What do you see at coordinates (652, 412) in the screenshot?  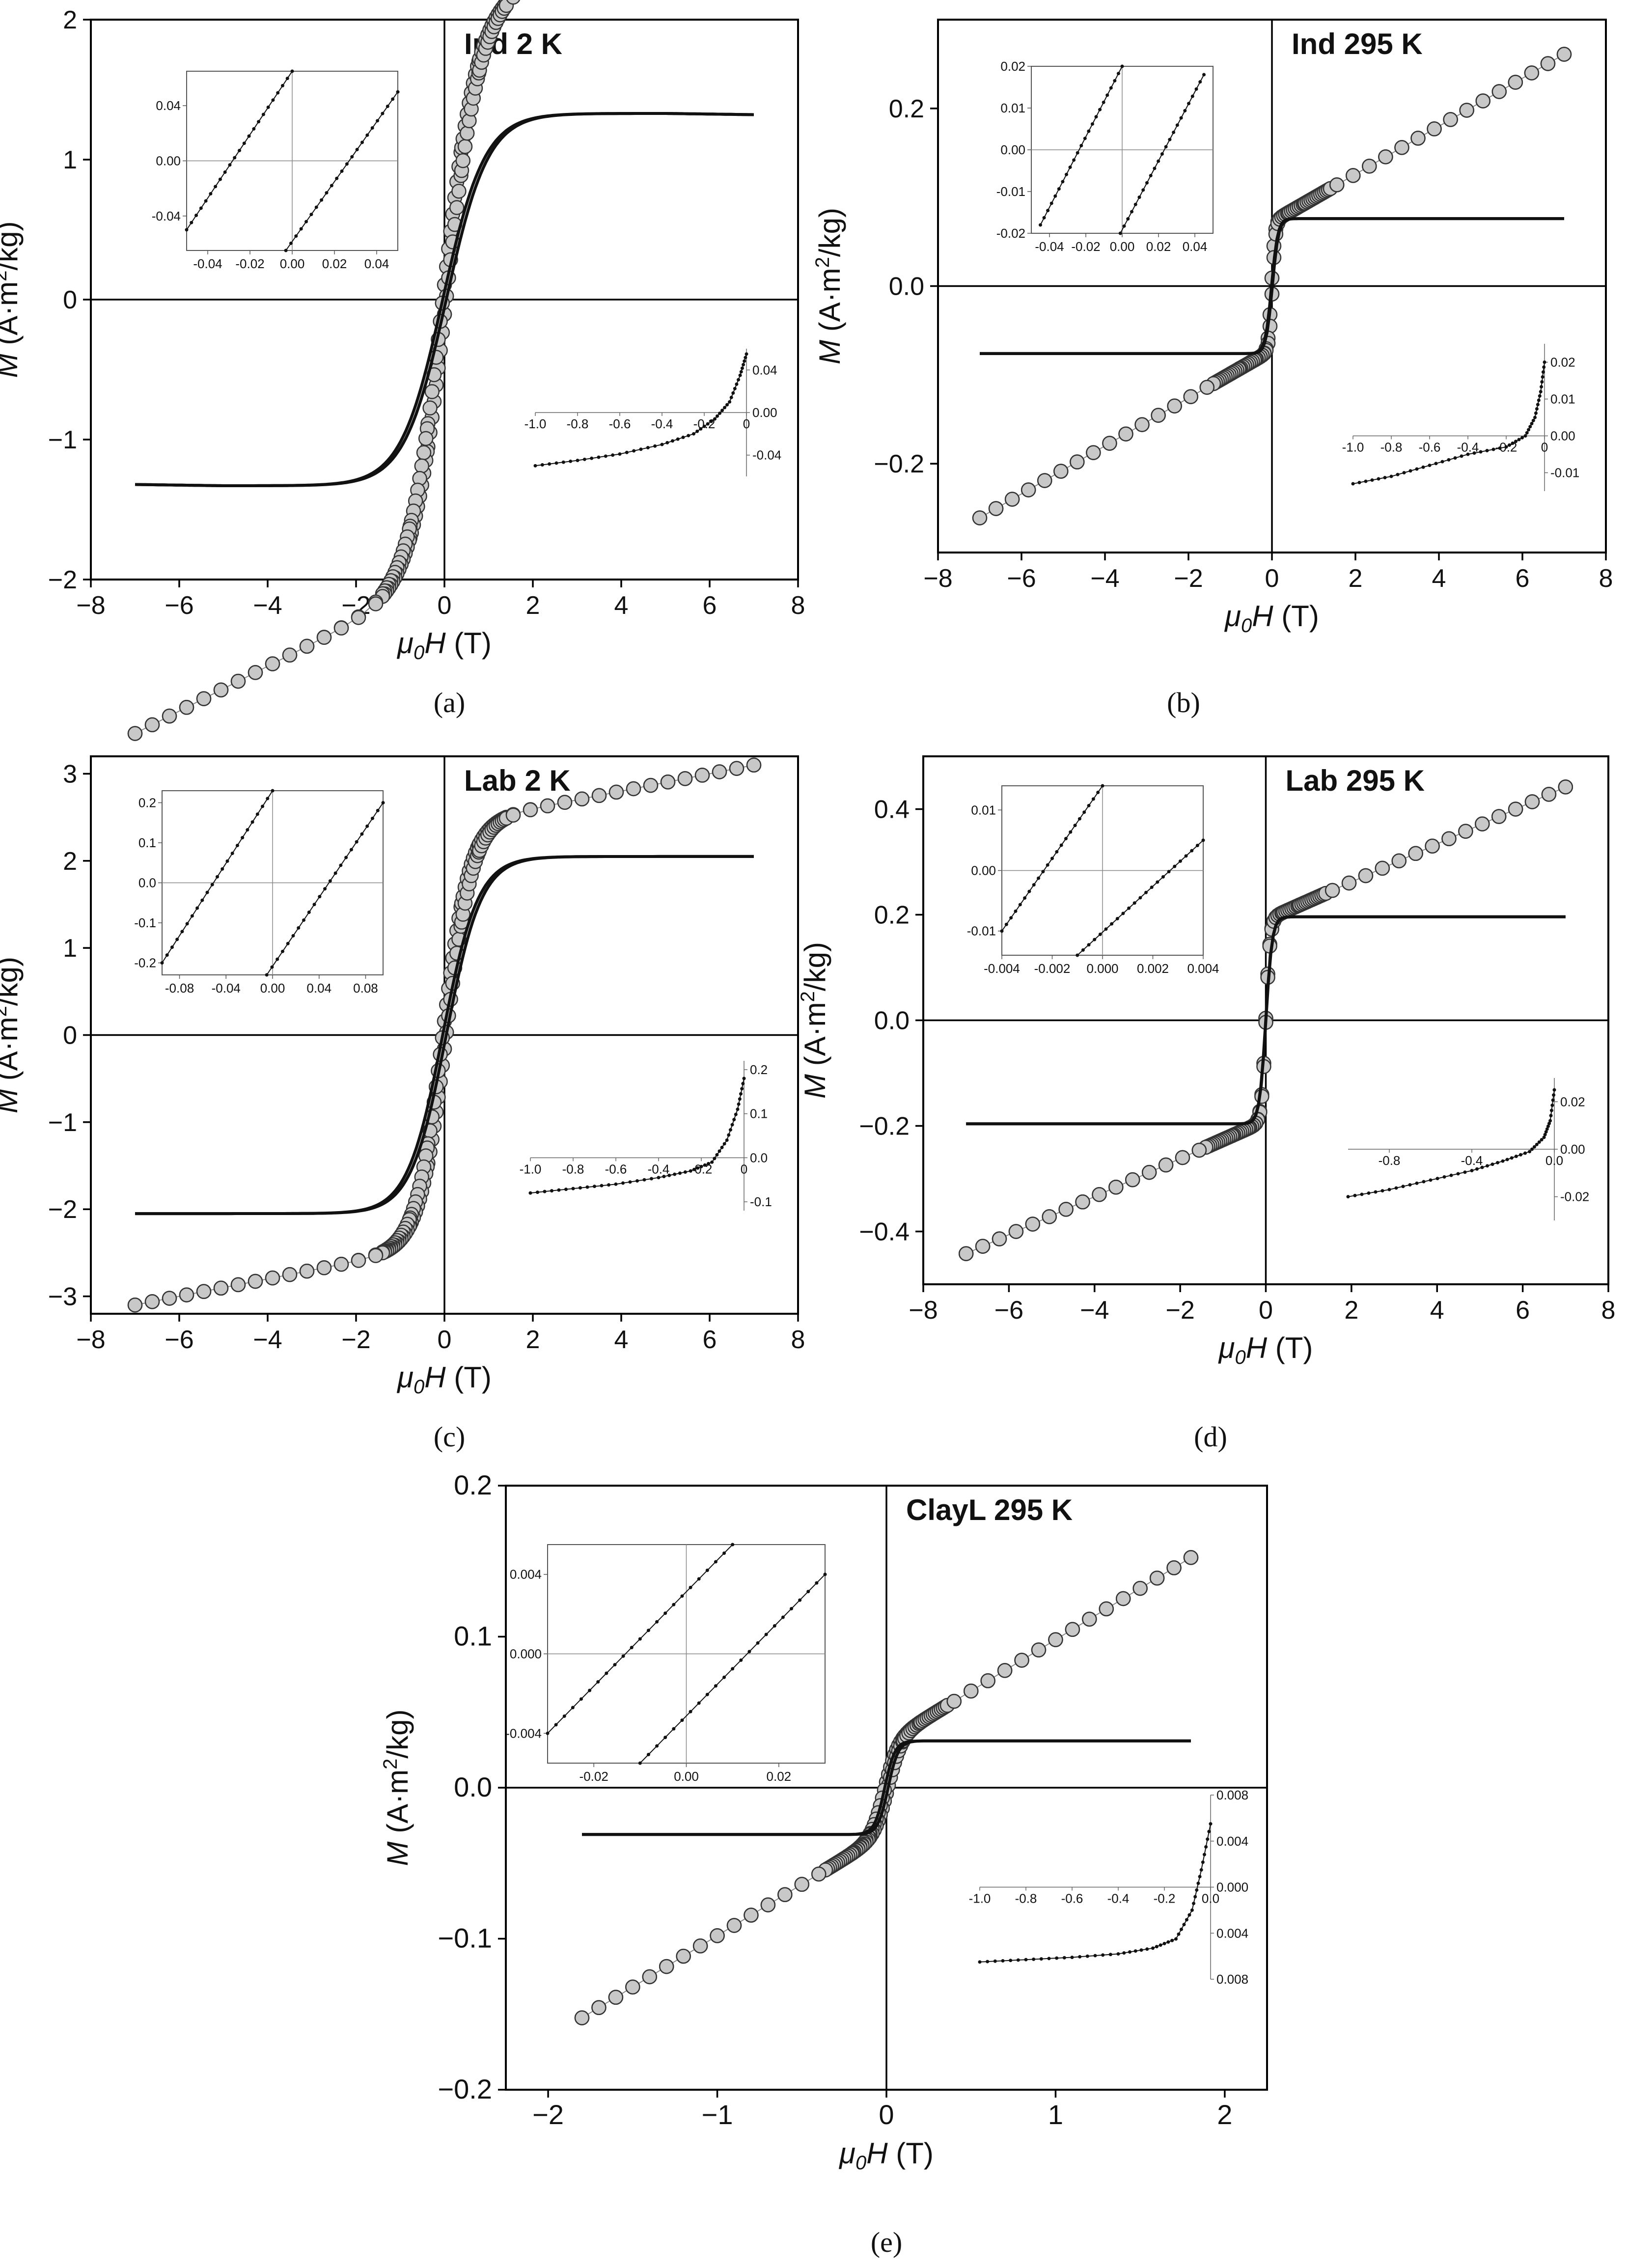 I see `inset-branch-zoom: -1.0 -0.8 -0.6 -0.4 -0.2 0 -0.04 0.00 0.04` at bounding box center [652, 412].